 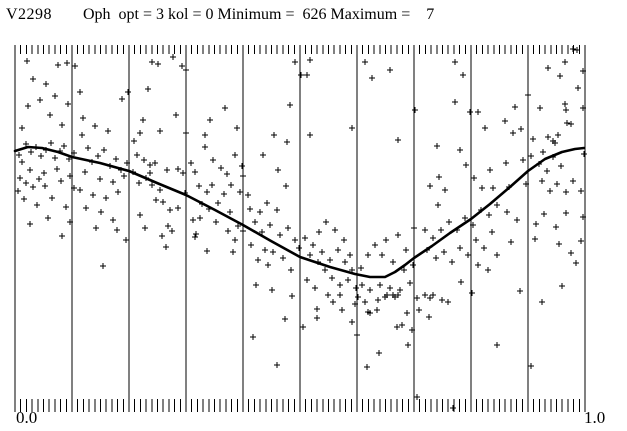 What do you see at coordinates (27, 417) in the screenshot?
I see `x-axis-label-min: 0.0` at bounding box center [27, 417].